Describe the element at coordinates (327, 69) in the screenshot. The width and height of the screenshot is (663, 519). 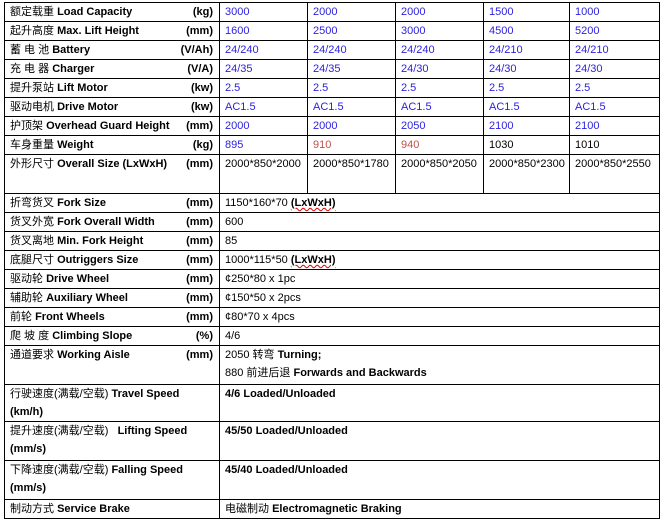
I see `value: 24/35` at that location.